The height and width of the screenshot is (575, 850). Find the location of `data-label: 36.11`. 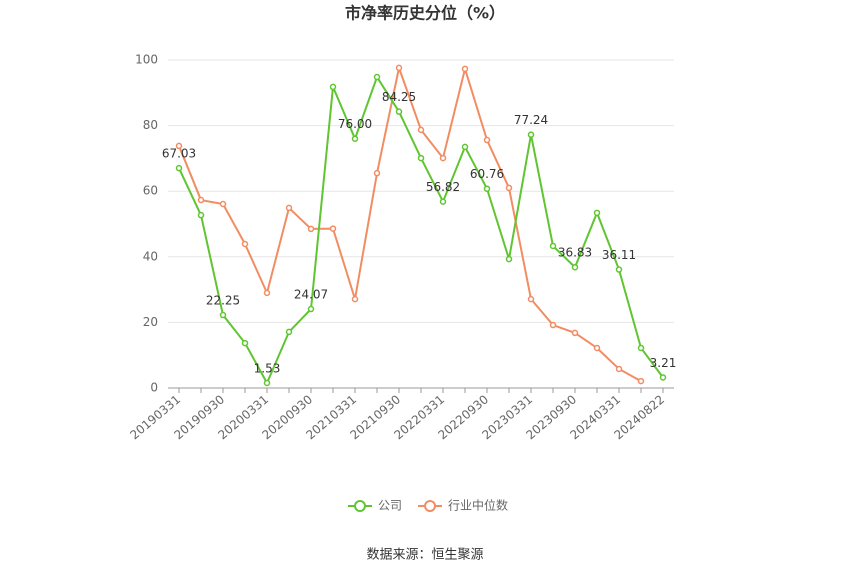

data-label: 36.11 is located at coordinates (619, 255).